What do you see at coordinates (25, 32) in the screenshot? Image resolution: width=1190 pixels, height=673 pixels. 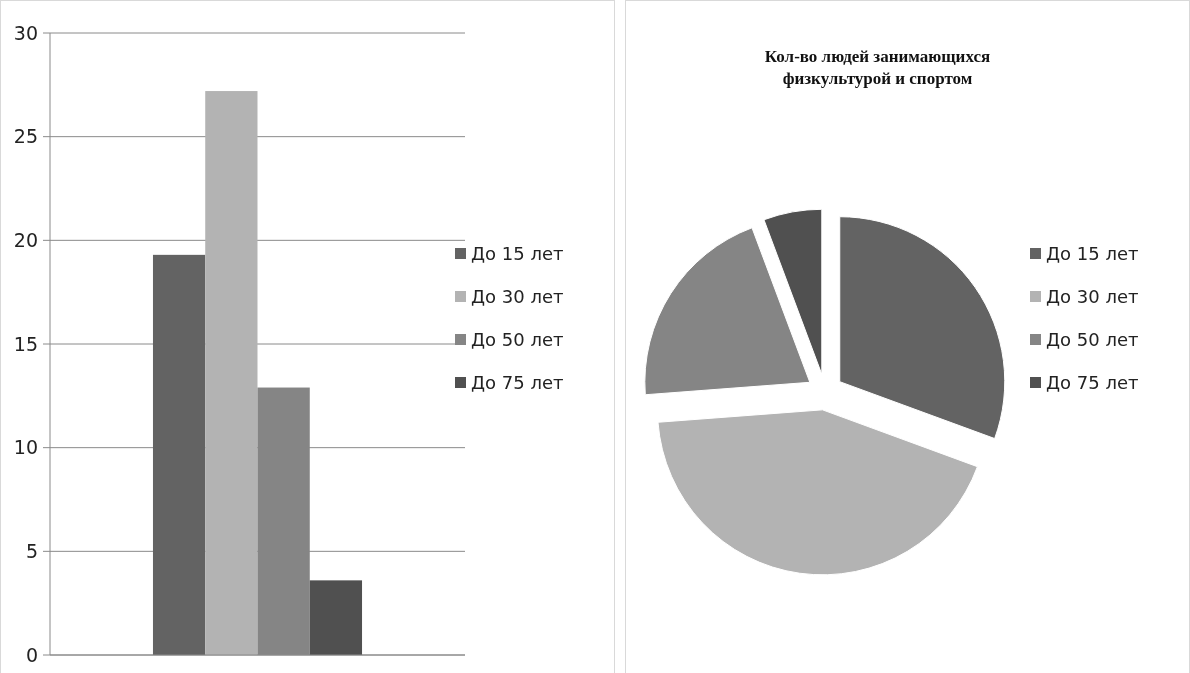 I see `y-tick-label: 30` at bounding box center [25, 32].